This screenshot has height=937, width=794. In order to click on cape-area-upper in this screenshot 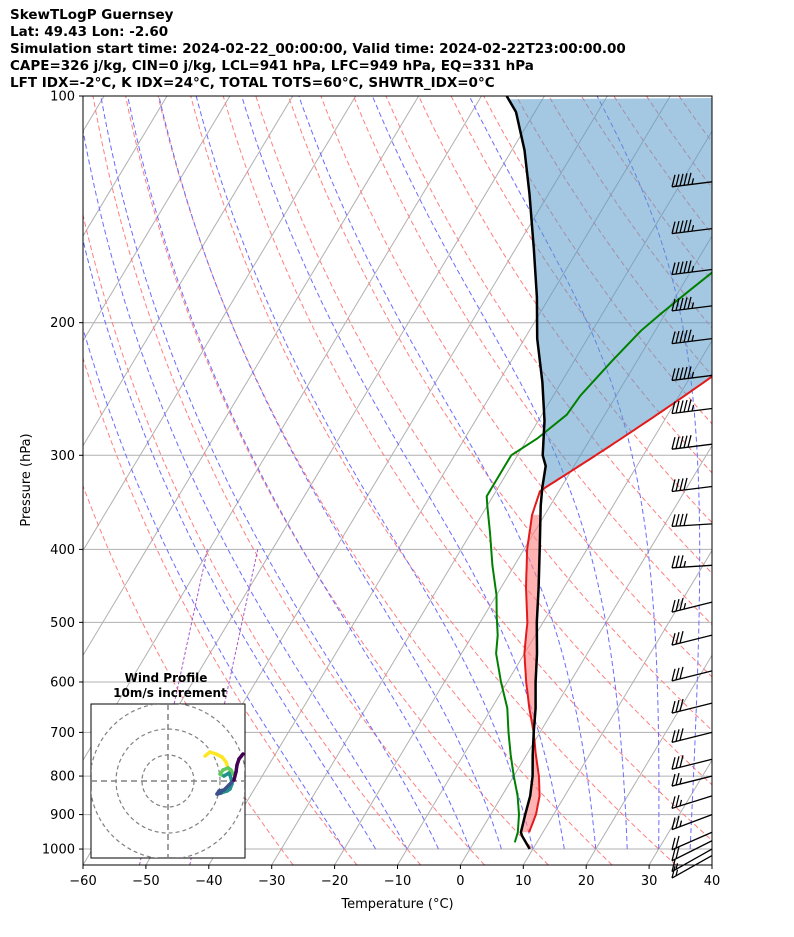, I will do `click(610, 292)`.